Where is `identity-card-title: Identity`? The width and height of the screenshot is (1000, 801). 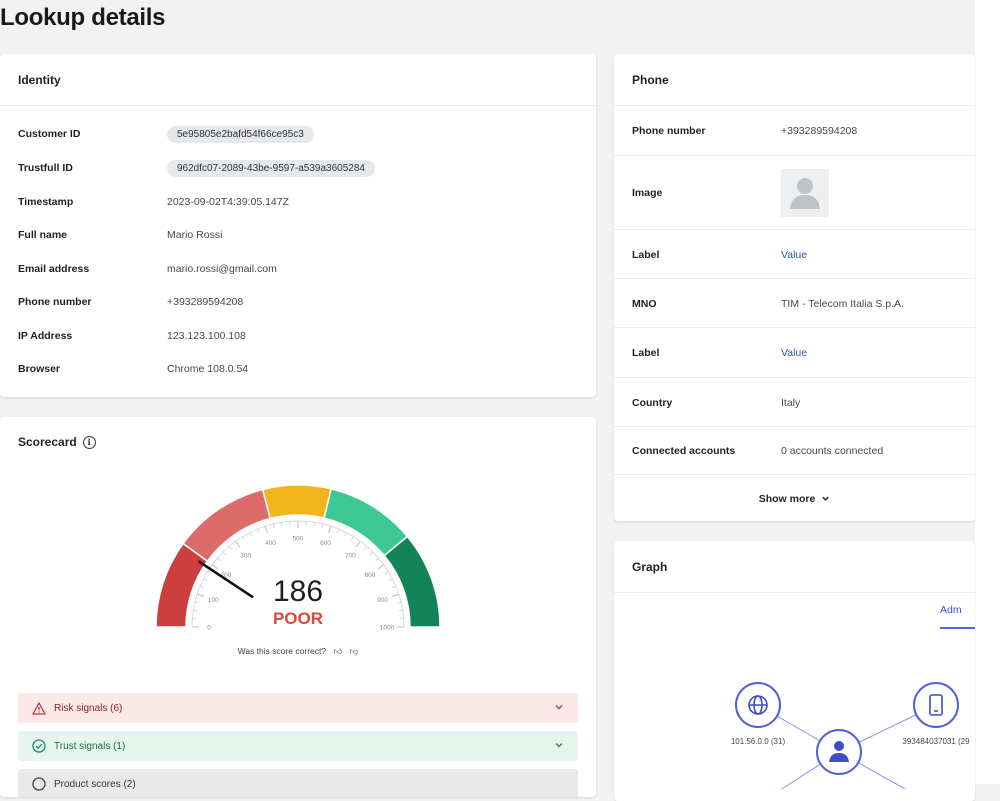
identity-card-title: Identity is located at coordinates (298, 80).